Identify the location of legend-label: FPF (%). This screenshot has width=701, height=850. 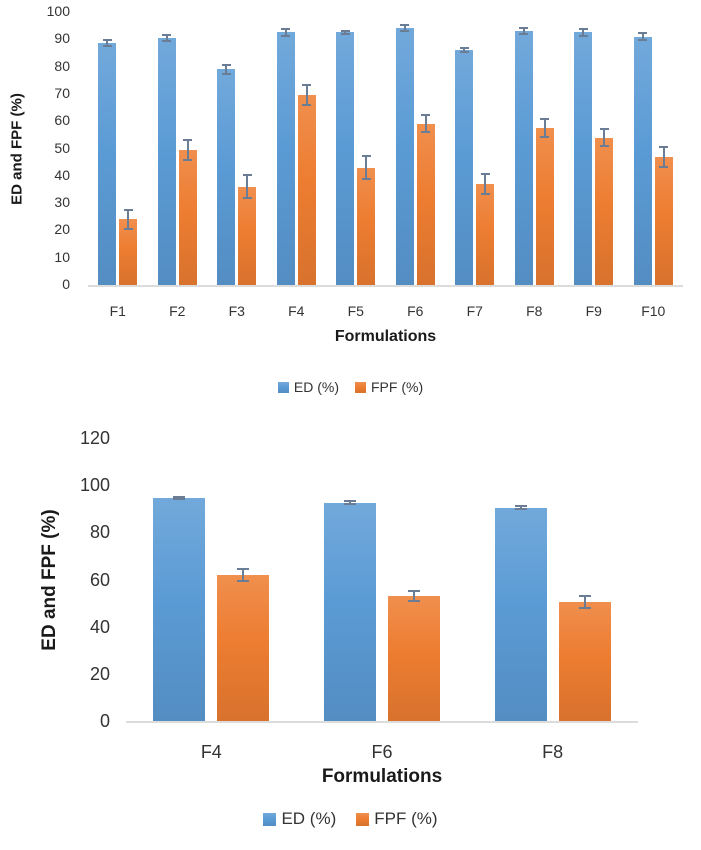
(406, 818).